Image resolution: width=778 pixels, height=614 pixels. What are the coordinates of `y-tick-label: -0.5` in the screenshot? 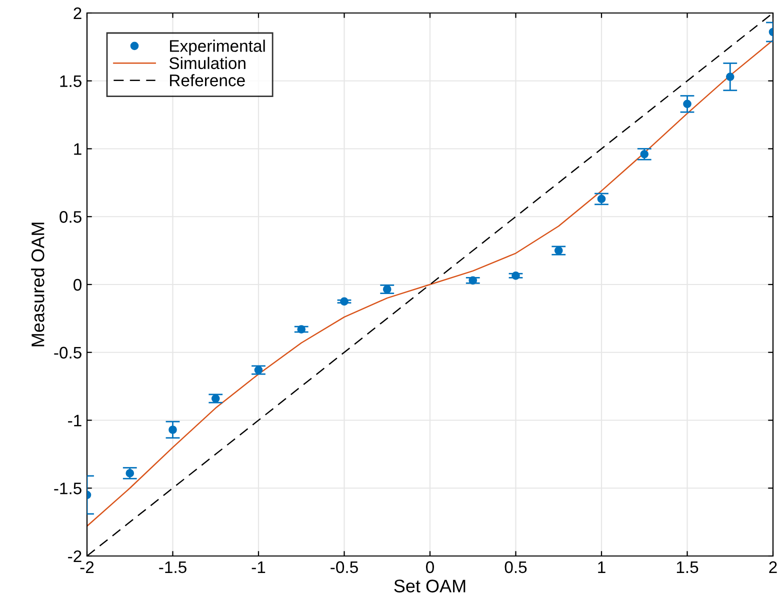 It's located at (68, 352).